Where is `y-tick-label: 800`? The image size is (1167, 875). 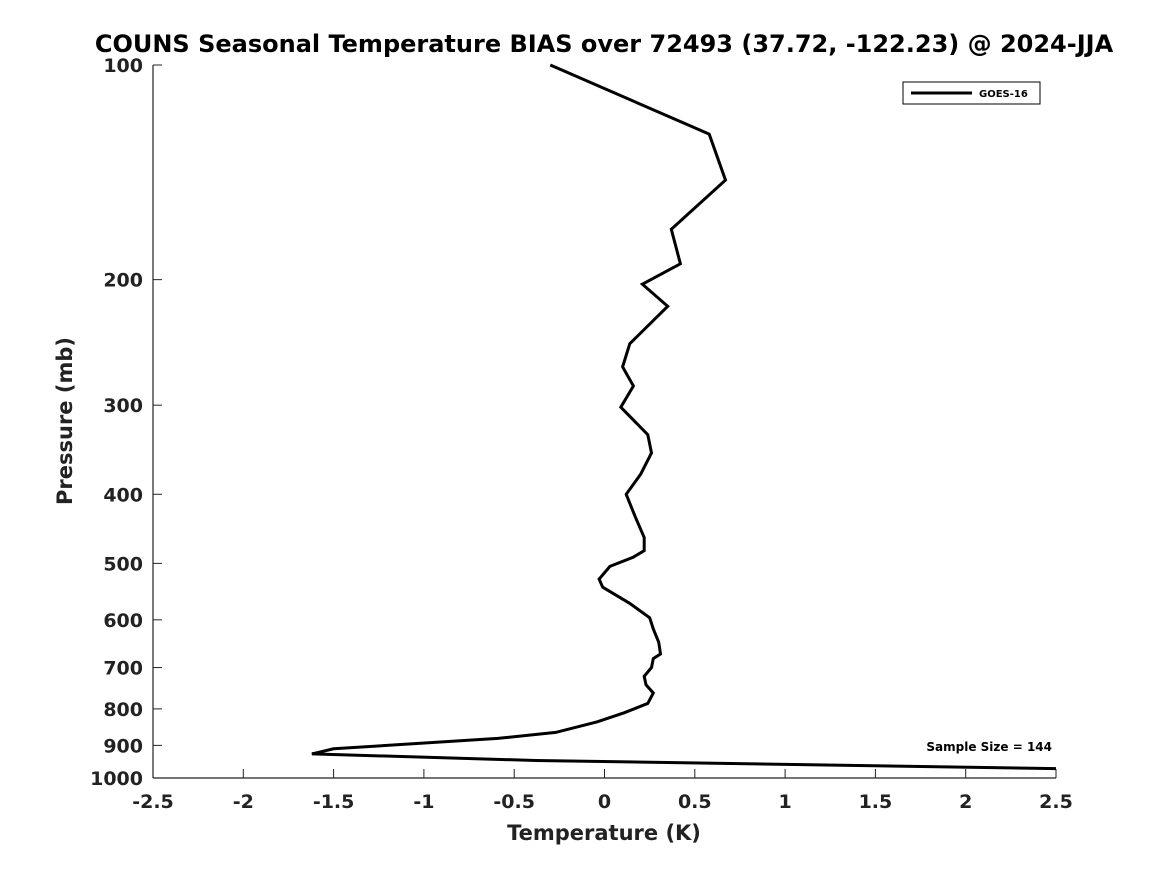
y-tick-label: 800 is located at coordinates (123, 710).